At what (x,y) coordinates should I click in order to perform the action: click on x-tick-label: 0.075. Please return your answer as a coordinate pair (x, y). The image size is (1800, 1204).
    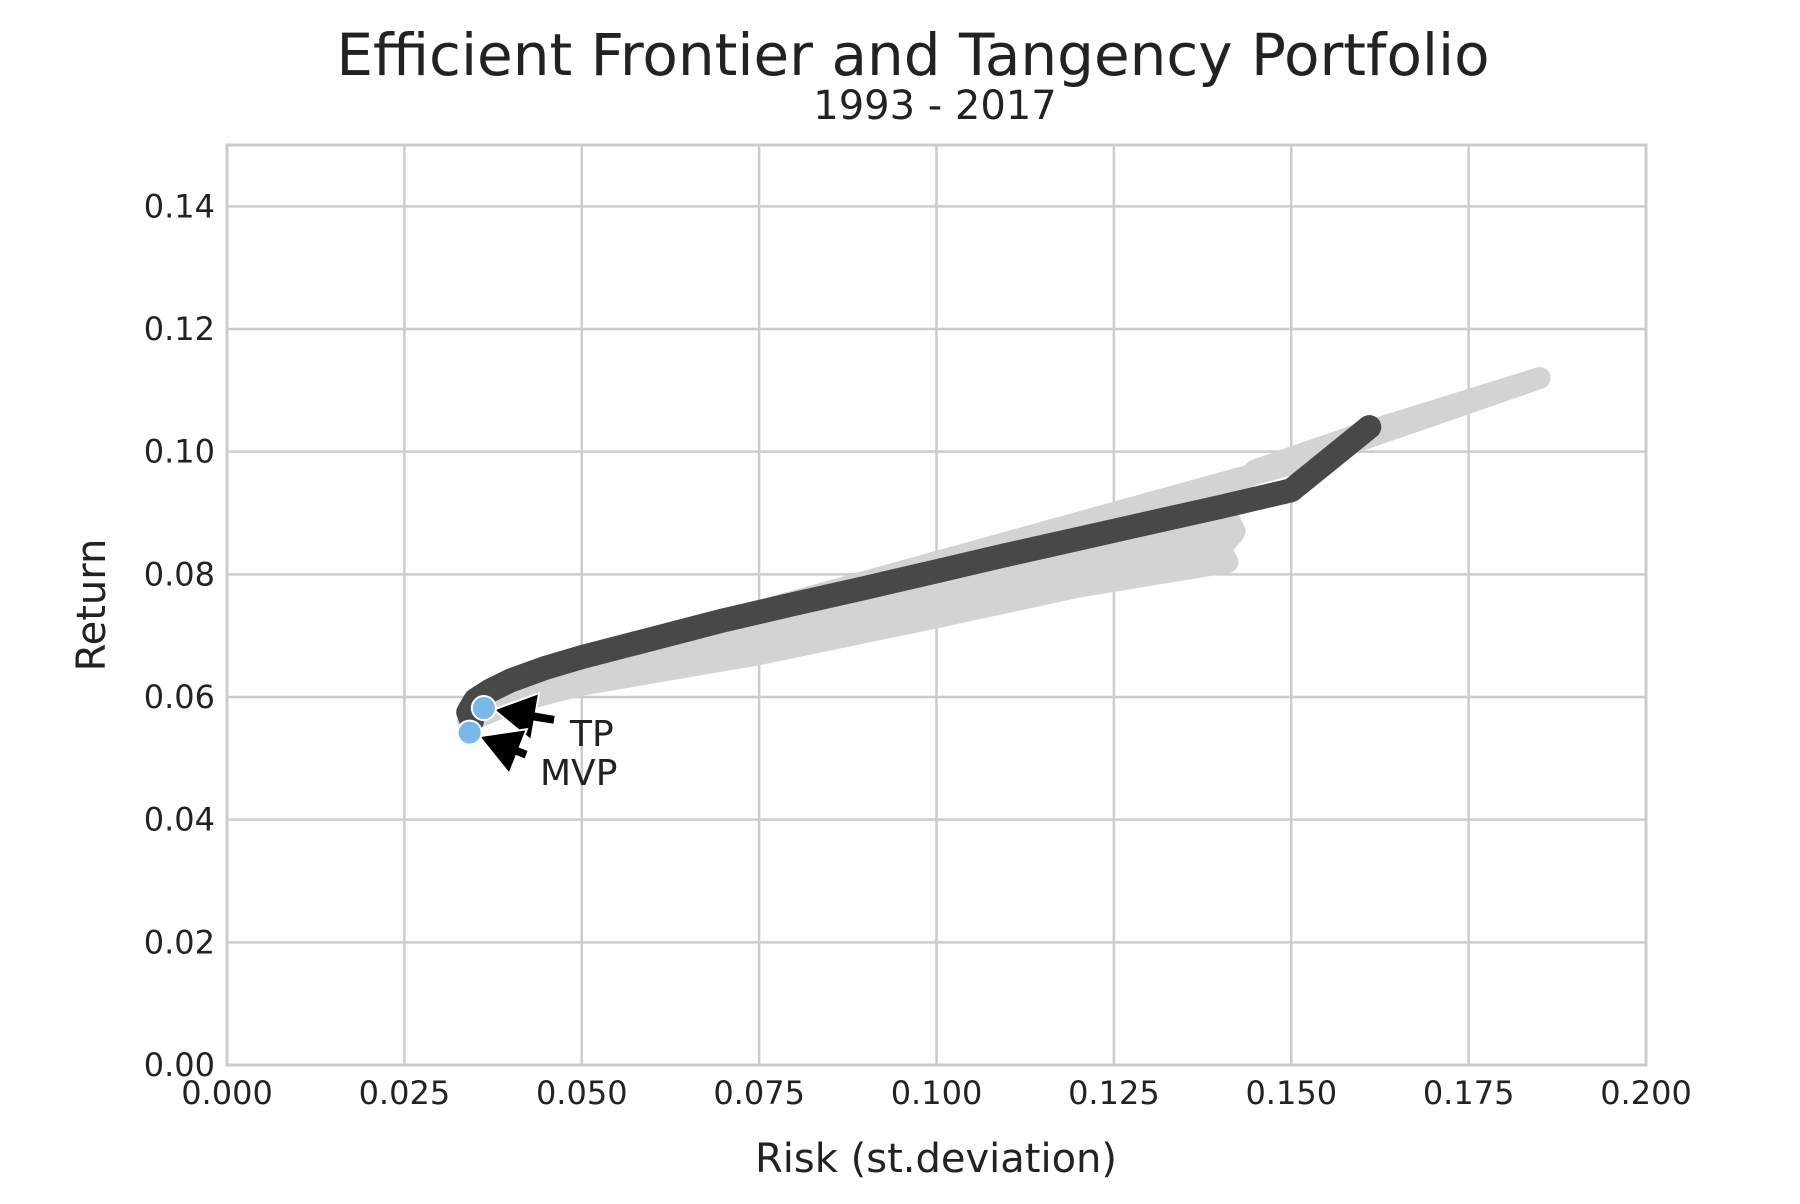
    Looking at the image, I should click on (759, 1093).